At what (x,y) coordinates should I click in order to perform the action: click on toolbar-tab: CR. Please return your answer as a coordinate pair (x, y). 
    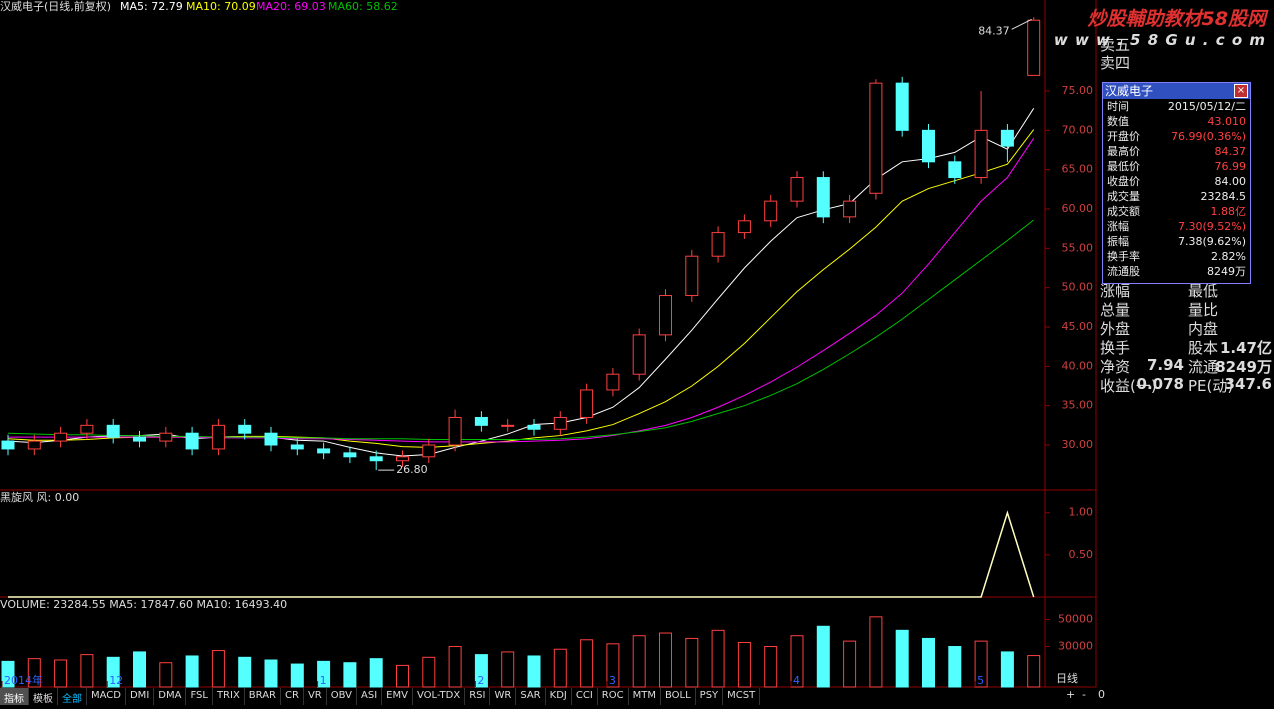
    Looking at the image, I should click on (292, 696).